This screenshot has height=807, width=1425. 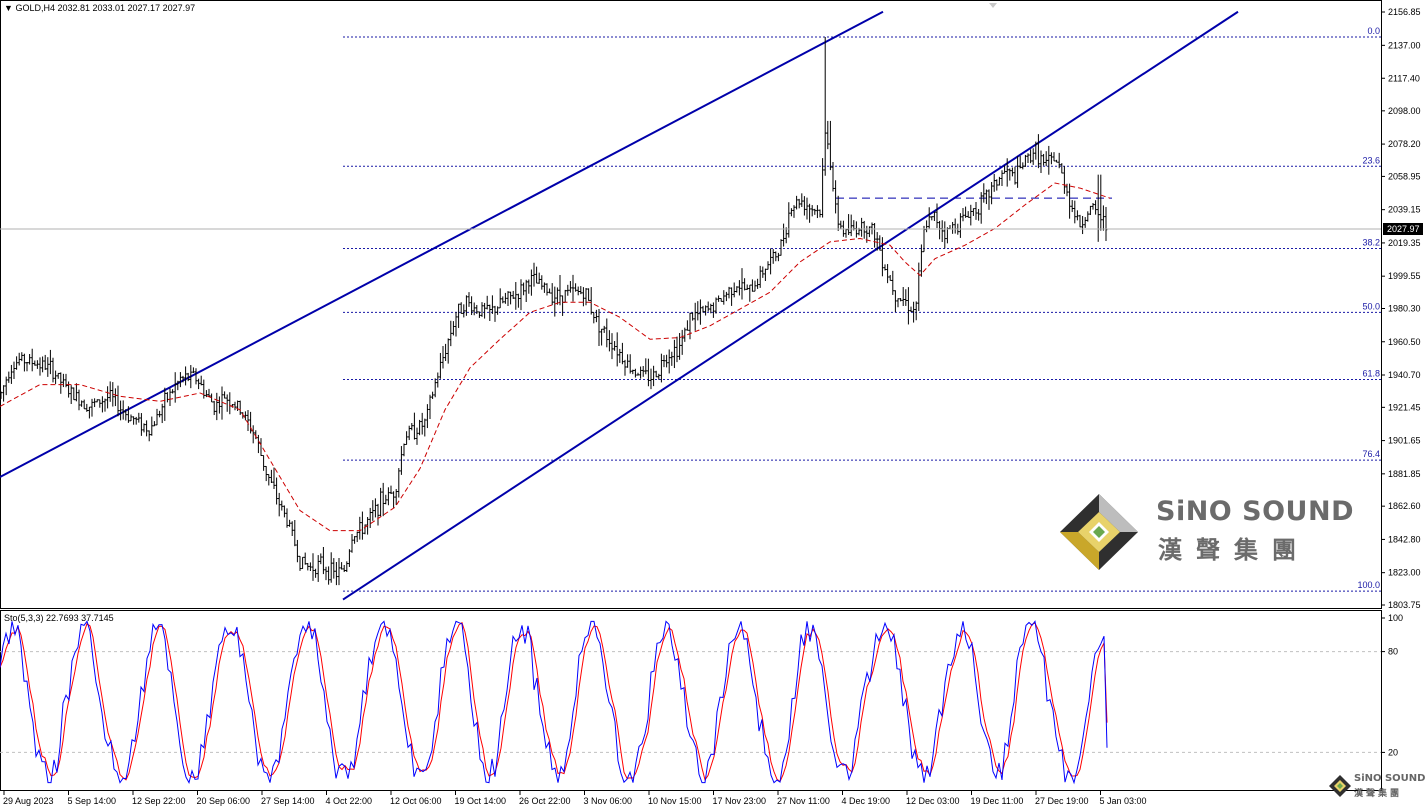 What do you see at coordinates (1340, 786) in the screenshot?
I see `watermark-diamond-icon` at bounding box center [1340, 786].